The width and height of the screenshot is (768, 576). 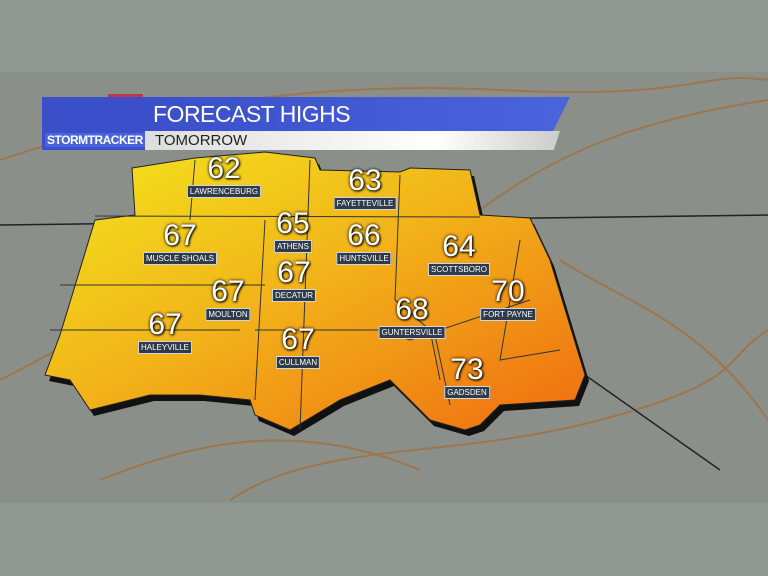 What do you see at coordinates (412, 332) in the screenshot?
I see `city-name: GUNTERSVILLE` at bounding box center [412, 332].